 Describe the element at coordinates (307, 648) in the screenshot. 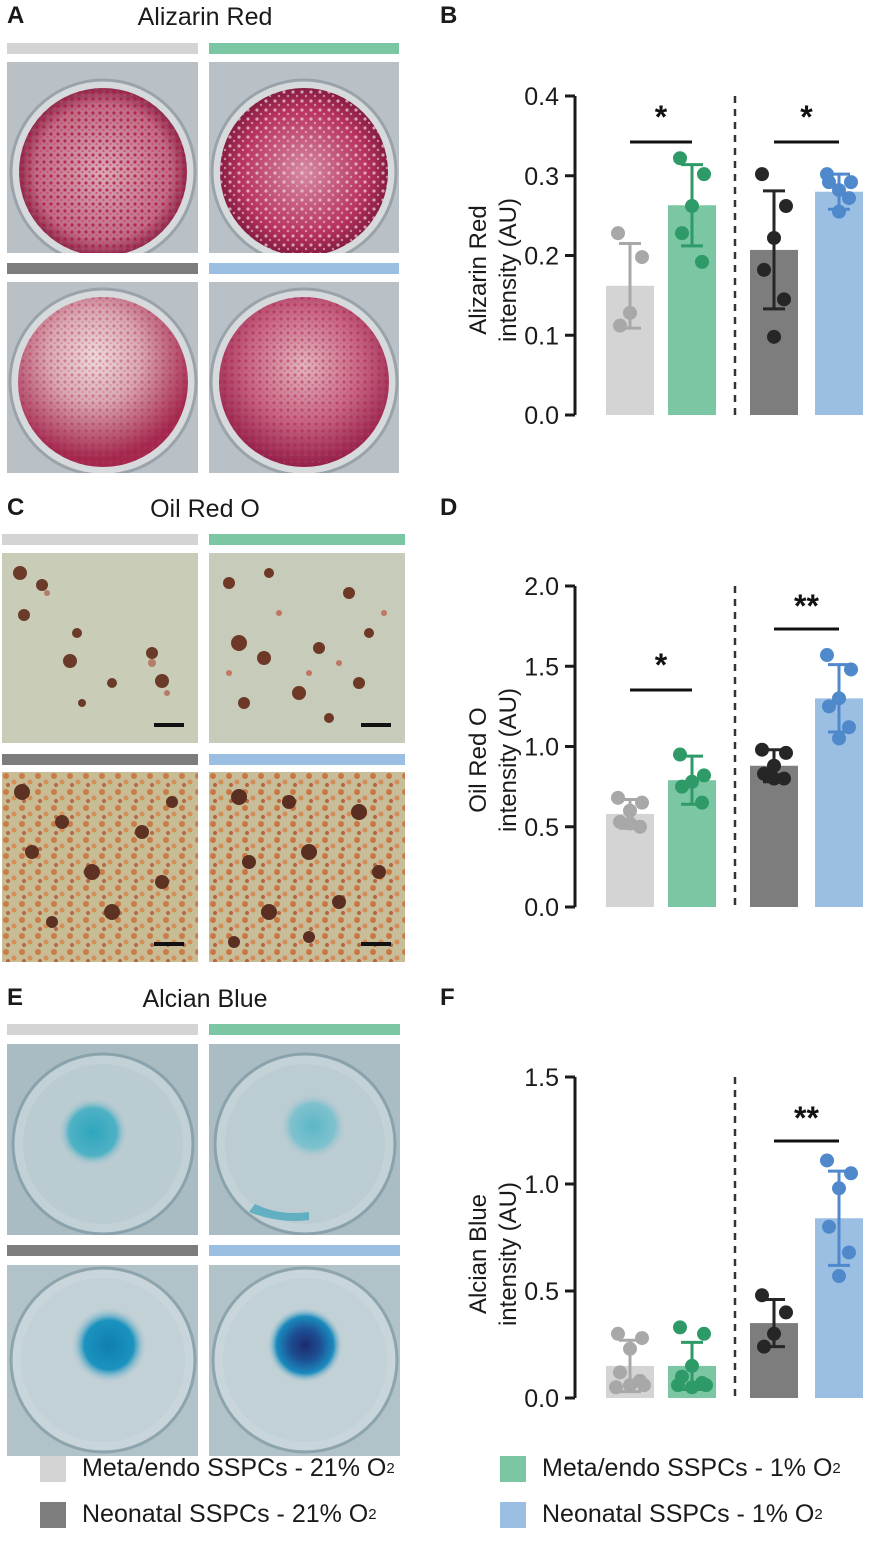

I see `oilred-micrograph-meta1` at that location.